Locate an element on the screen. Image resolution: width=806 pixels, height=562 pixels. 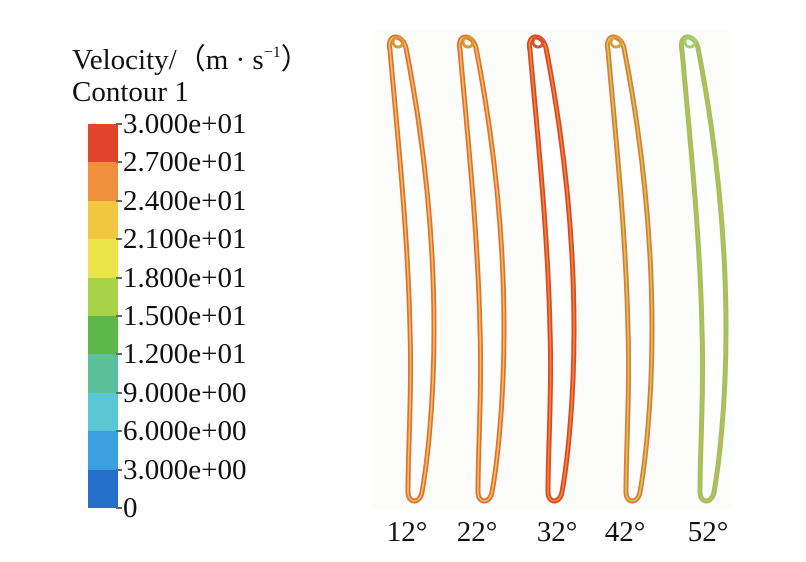
blade-angle-label: 32° is located at coordinates (557, 532).